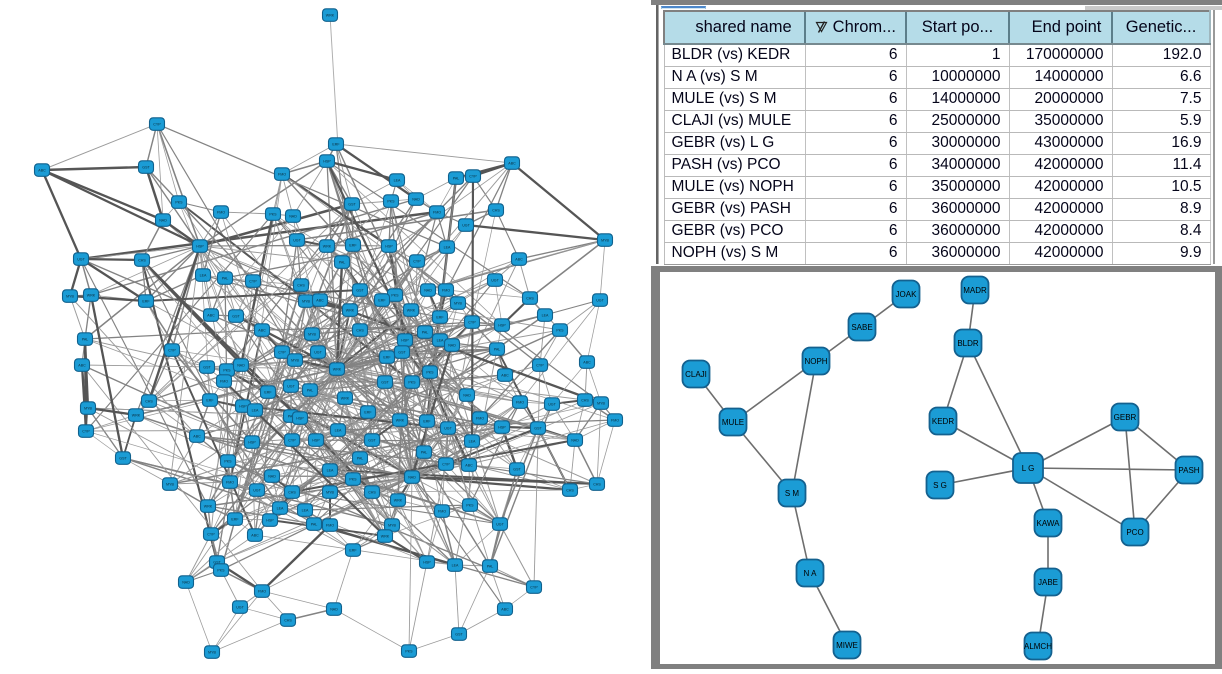 This screenshot has width=1222, height=674. I want to click on svg-text: L G, so click(1028, 468).